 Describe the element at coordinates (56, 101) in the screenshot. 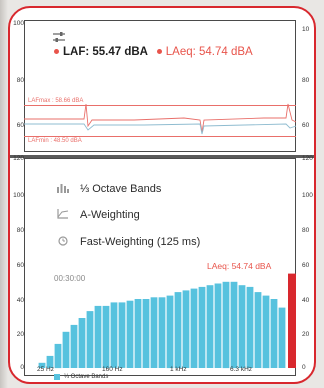

I see `lafmax-label: LAFmax : 58.66 dBA` at that location.